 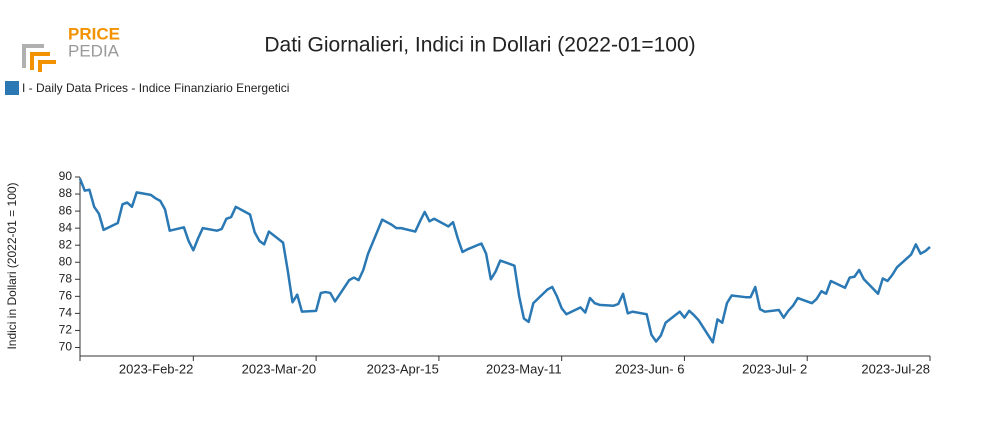 I want to click on logo: PRICE PEDIA, so click(x=71, y=48).